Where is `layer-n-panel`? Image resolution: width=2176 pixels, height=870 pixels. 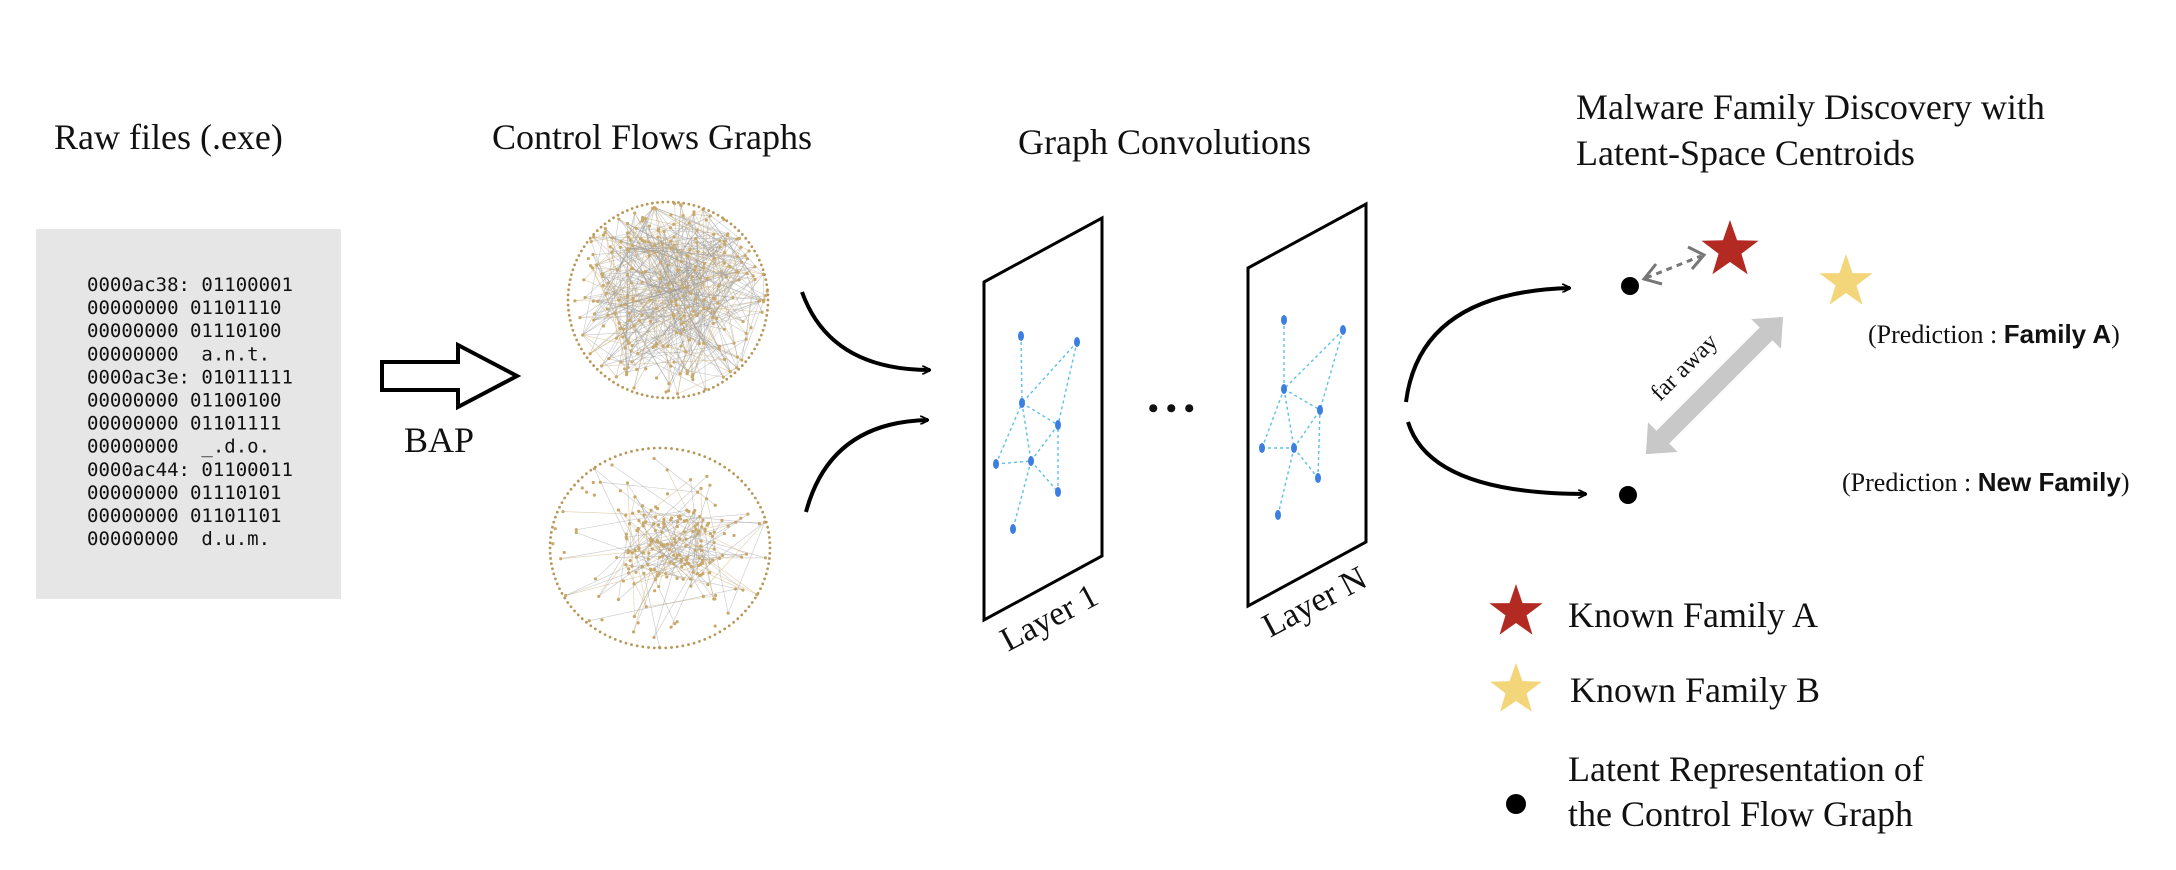
layer-n-panel is located at coordinates (1307, 405).